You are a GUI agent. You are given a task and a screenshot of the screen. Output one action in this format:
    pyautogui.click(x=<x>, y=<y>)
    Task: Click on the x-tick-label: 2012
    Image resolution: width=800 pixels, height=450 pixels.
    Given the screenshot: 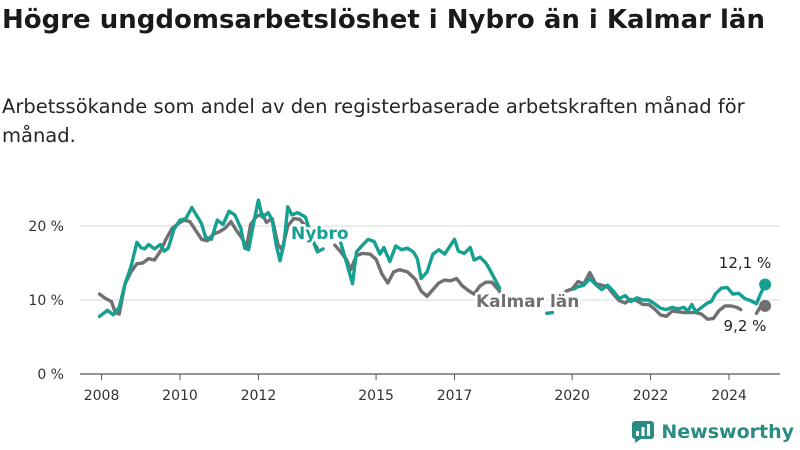 What is the action you would take?
    pyautogui.click(x=259, y=396)
    